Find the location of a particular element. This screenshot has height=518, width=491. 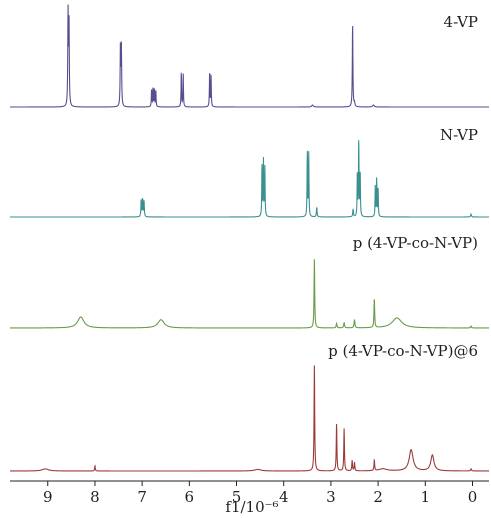

x-axis-title: f1/10⁻⁶ is located at coordinates (251, 507).